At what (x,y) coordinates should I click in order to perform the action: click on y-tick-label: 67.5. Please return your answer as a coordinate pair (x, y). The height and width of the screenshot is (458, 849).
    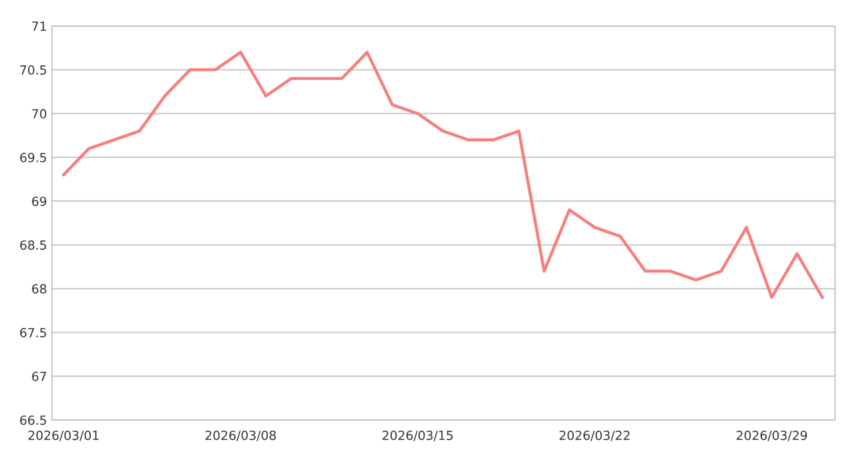
    Looking at the image, I should click on (33, 333).